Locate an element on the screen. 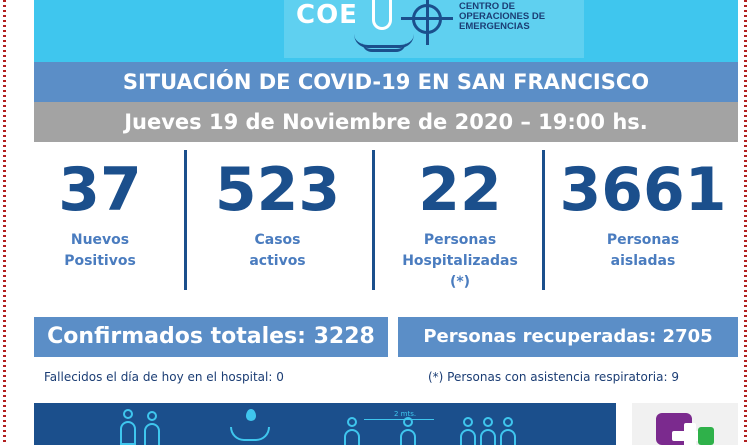  coe-name-line-2: OPERACIONES DE is located at coordinates (502, 16).